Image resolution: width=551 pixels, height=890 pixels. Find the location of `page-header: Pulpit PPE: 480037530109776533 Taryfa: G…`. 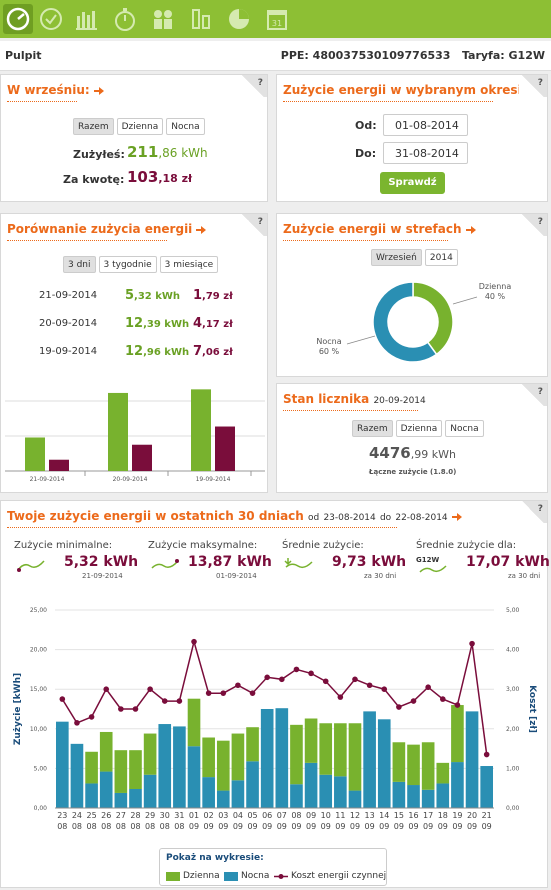

page-header: Pulpit PPE: 480037530109776533 Taryfa: G… is located at coordinates (275, 56).